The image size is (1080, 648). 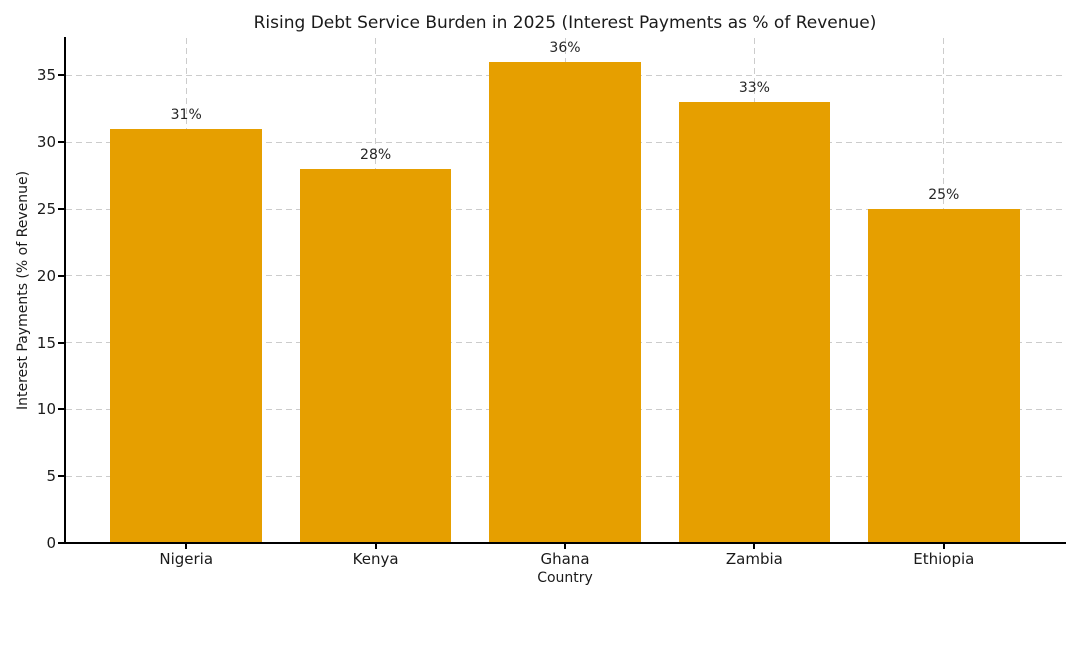 I want to click on bar-zambia, so click(x=754, y=322).